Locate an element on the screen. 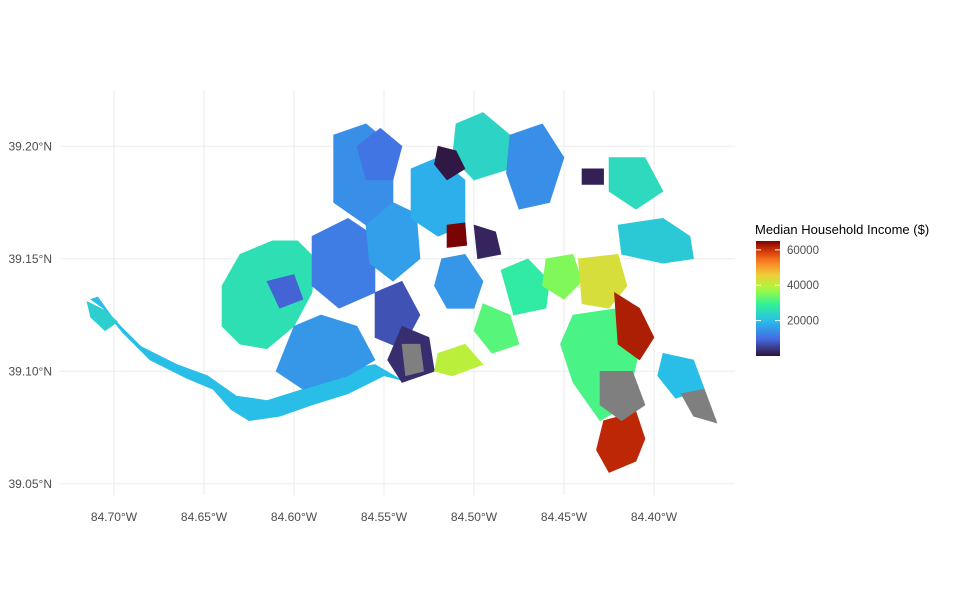  region-avondale is located at coordinates (487, 242).